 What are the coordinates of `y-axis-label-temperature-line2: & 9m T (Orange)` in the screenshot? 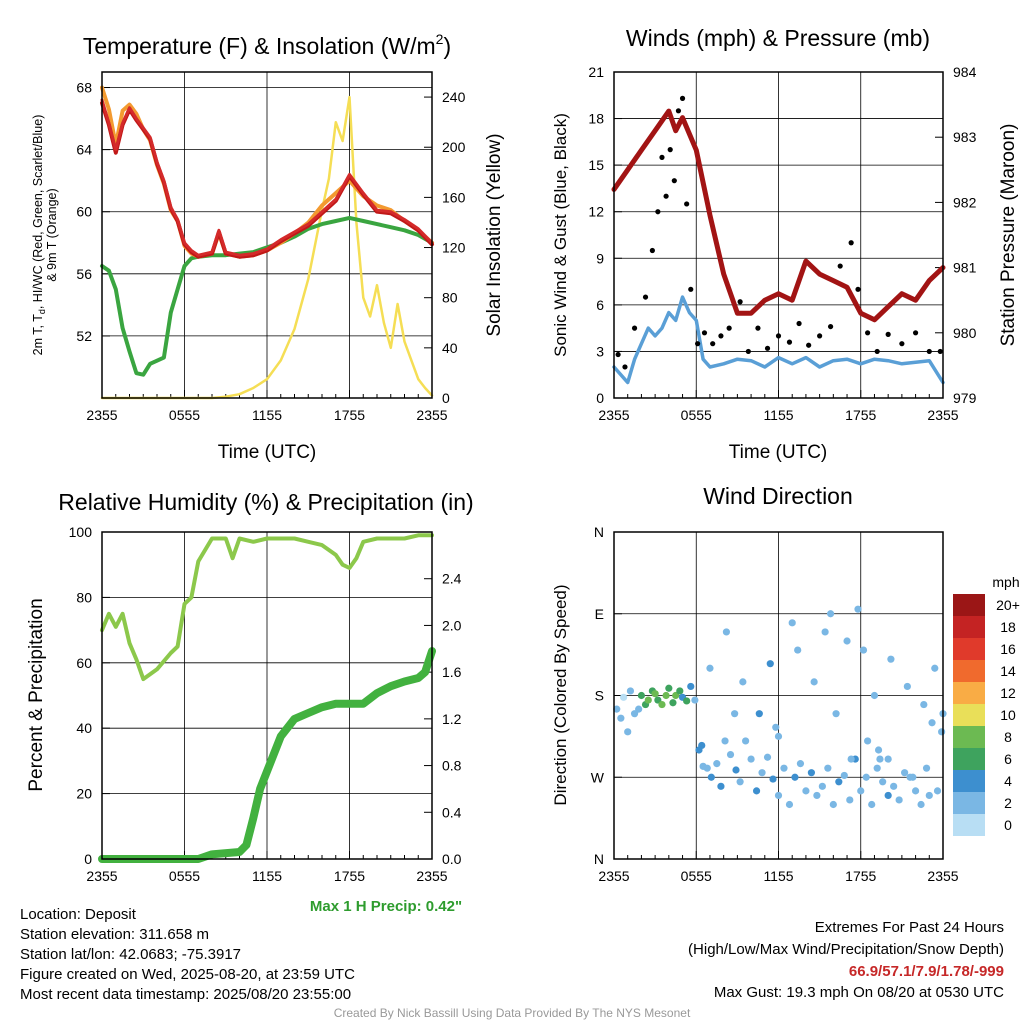 It's located at (52, 234).